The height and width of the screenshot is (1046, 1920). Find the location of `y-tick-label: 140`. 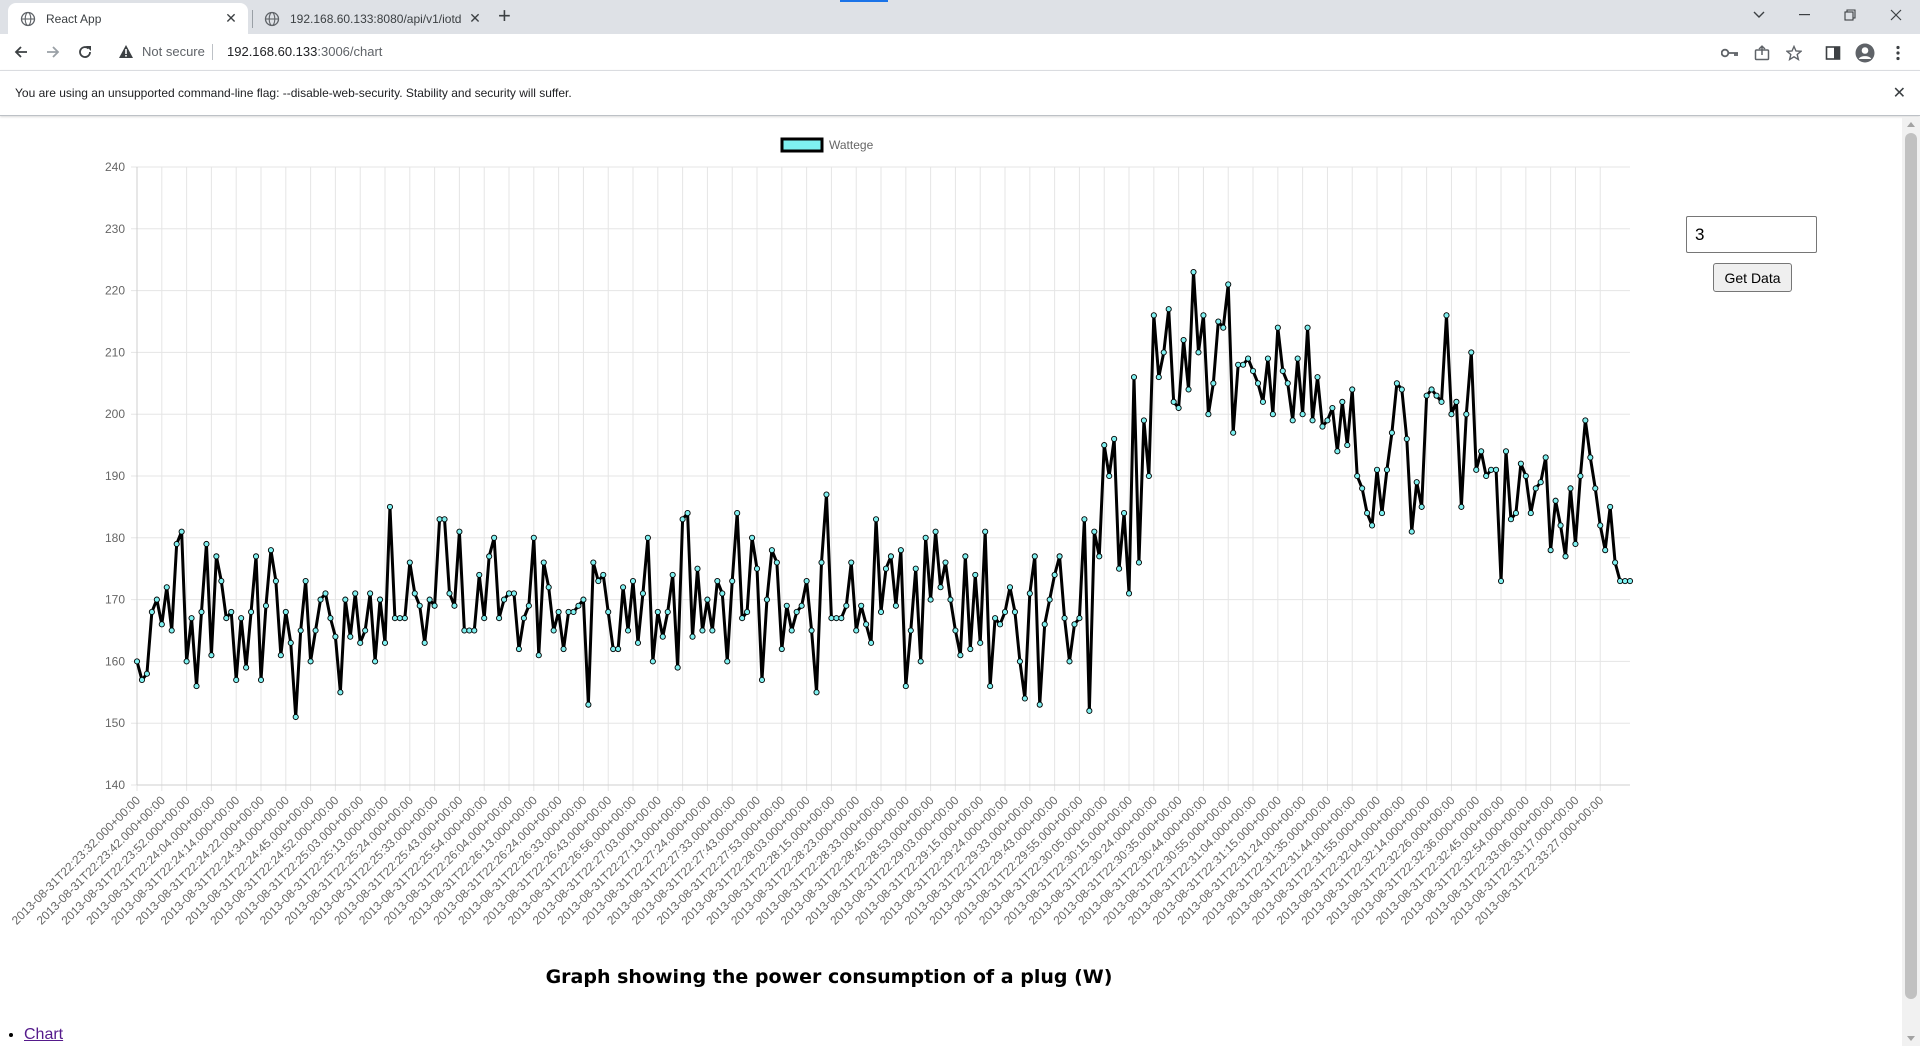

y-tick-label: 140 is located at coordinates (115, 785).